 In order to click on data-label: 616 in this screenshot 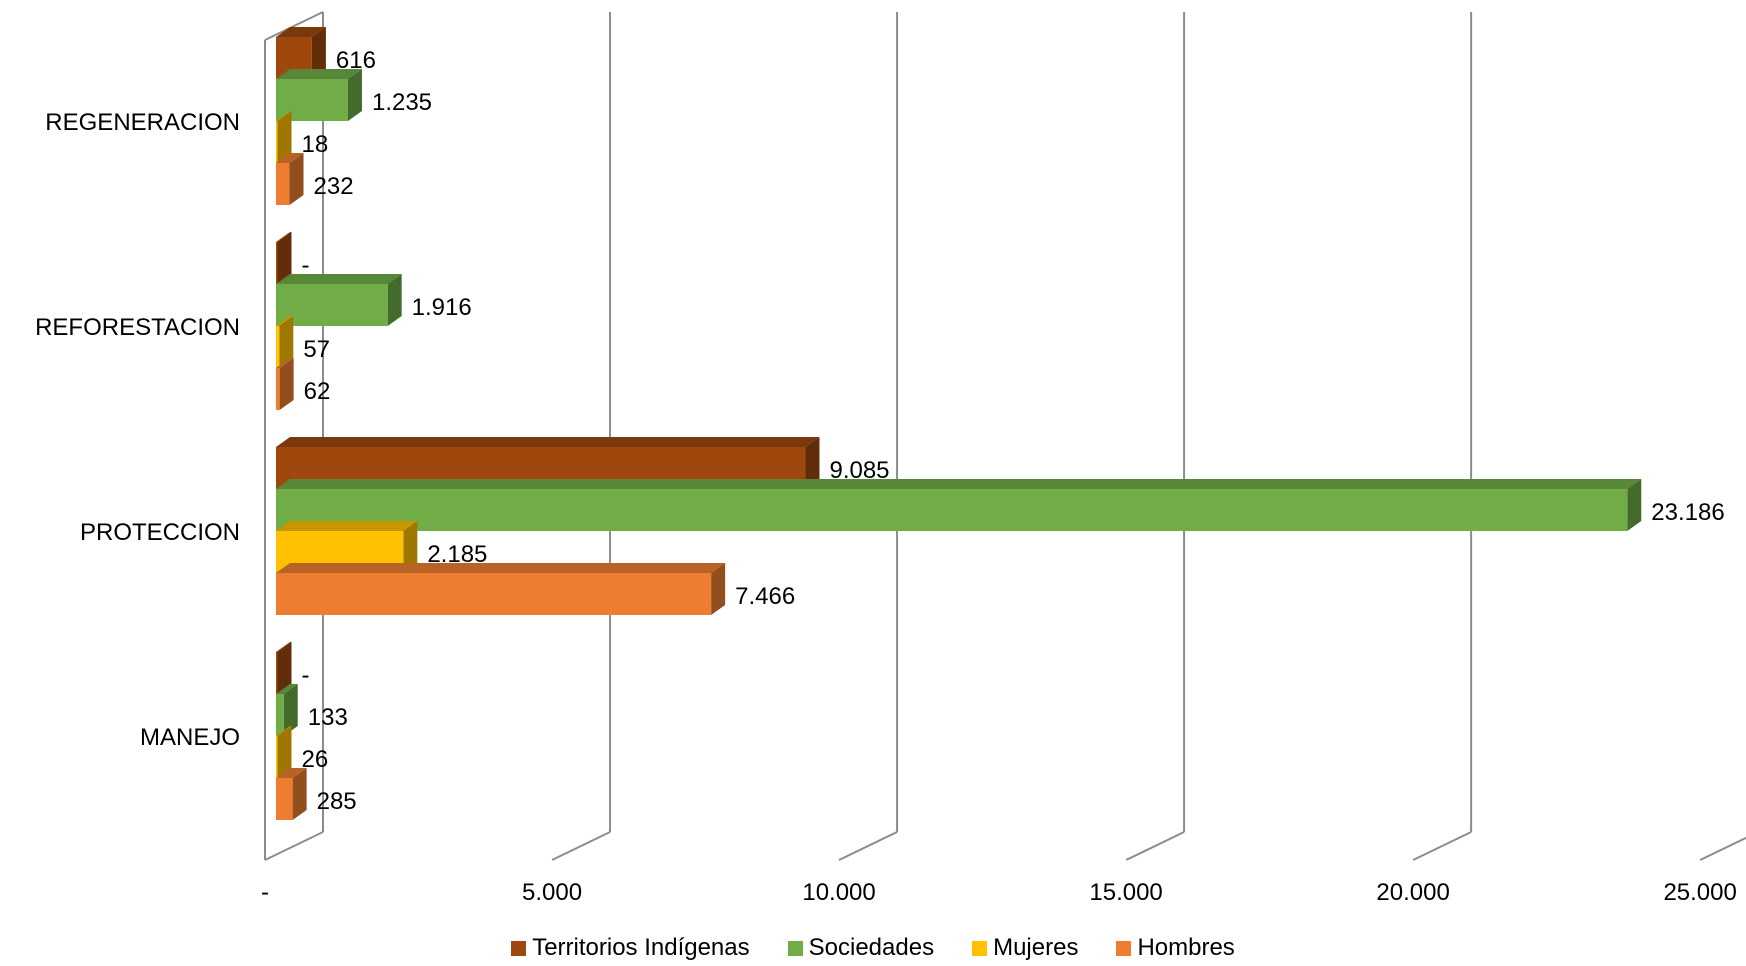, I will do `click(356, 60)`.